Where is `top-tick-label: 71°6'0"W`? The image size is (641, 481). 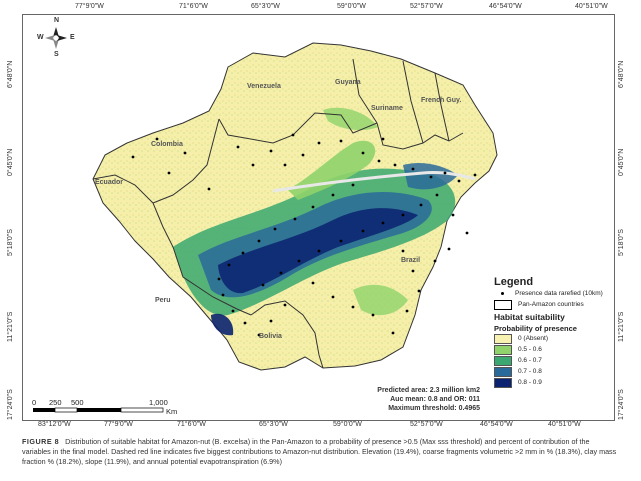 top-tick-label: 71°6'0"W is located at coordinates (193, 6).